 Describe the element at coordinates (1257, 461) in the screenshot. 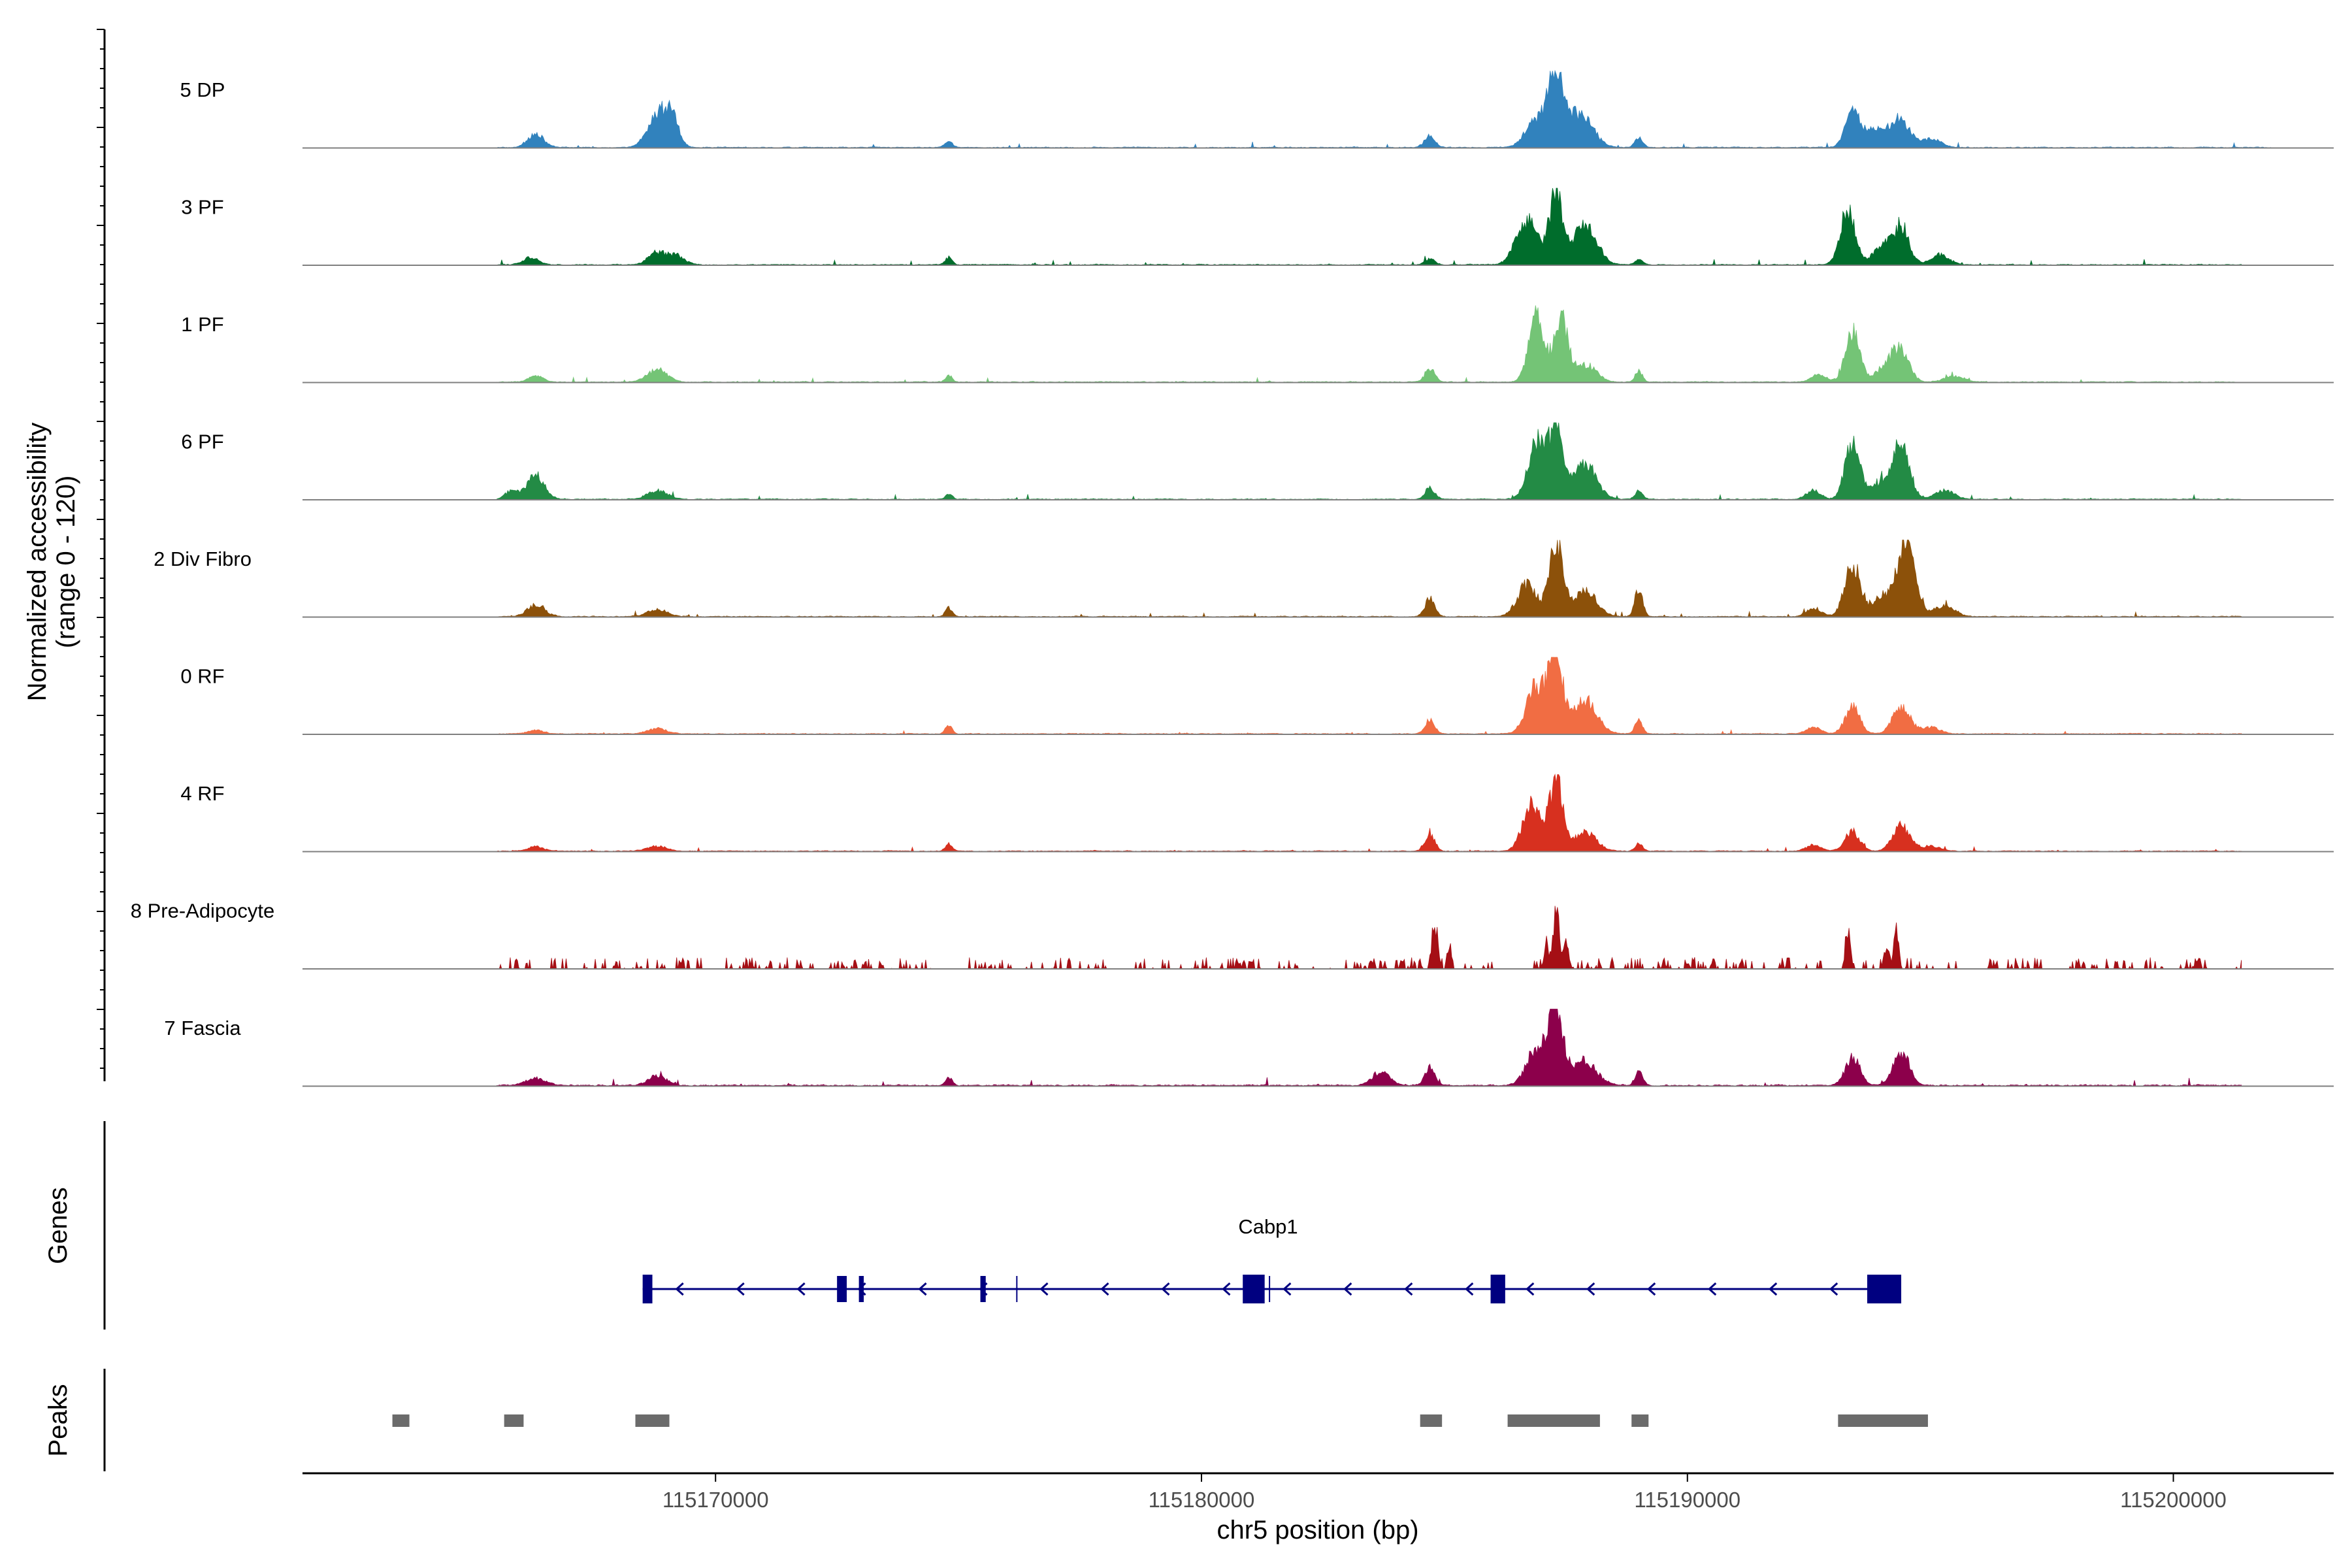

I see `coverage-track: 6 PF` at that location.